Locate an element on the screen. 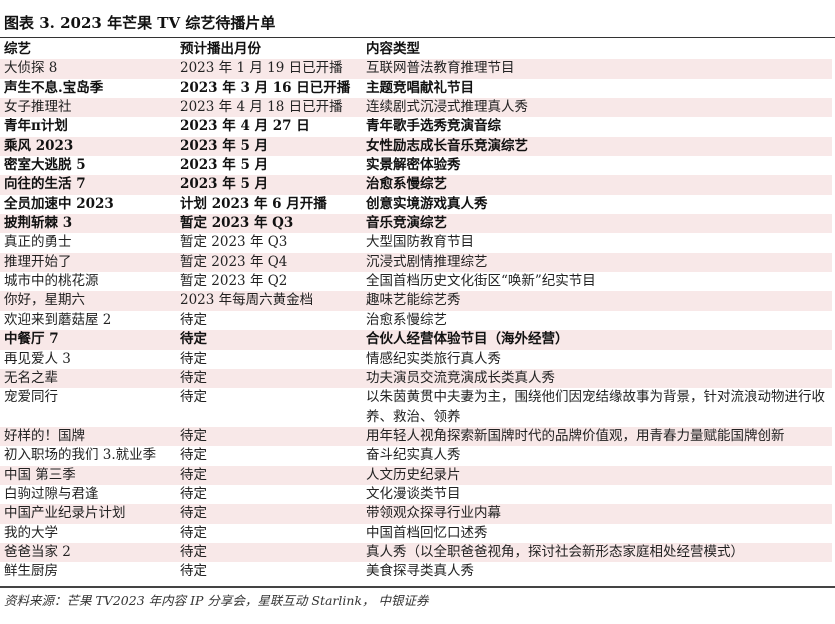 This screenshot has height=624, width=835. air-date: 计划 2023 年 6 月开播 is located at coordinates (253, 203).